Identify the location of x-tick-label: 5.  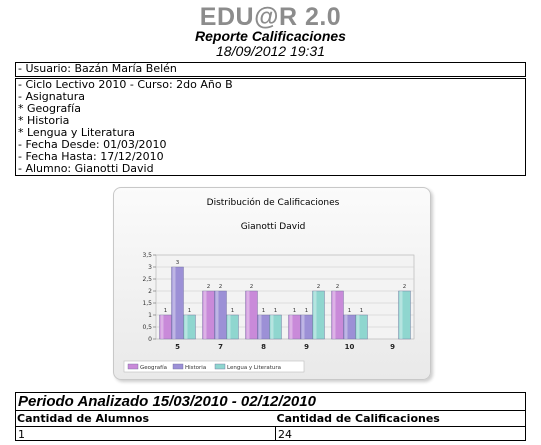
(177, 347).